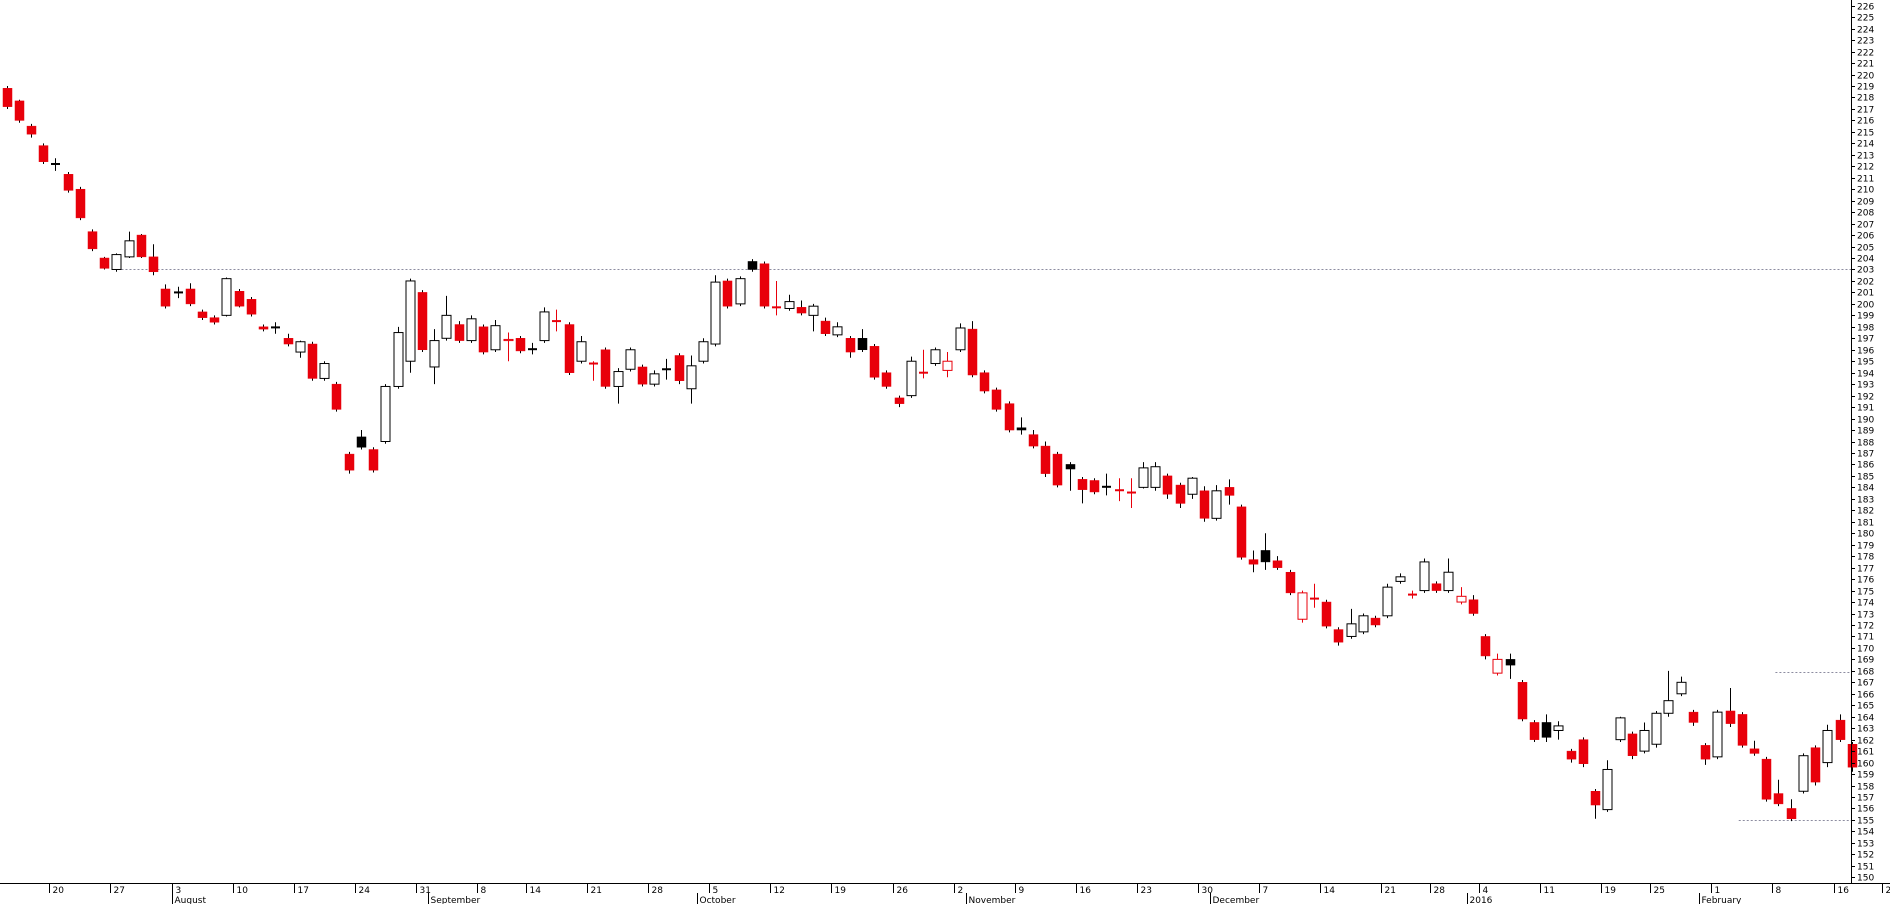 The image size is (1890, 904). I want to click on x-day-label: 30, so click(1208, 891).